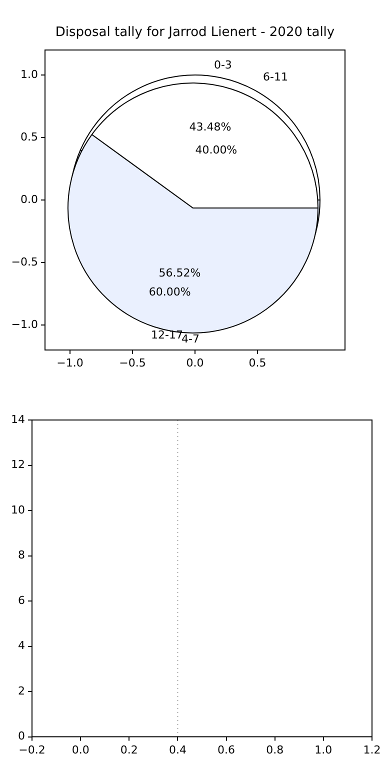  What do you see at coordinates (32, 749) in the screenshot?
I see `x-tick-label: −0.2` at bounding box center [32, 749].